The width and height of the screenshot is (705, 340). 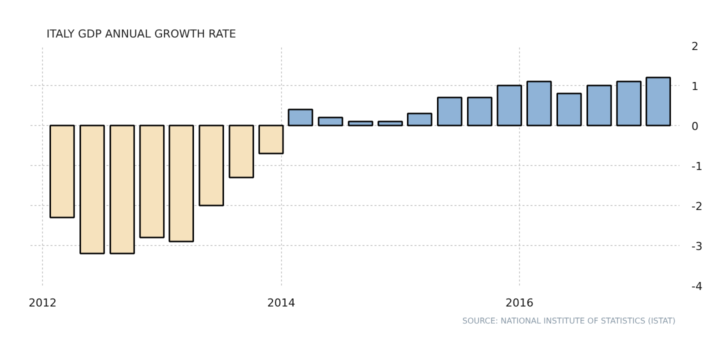 I want to click on x-tick-label: 2016, so click(x=520, y=303).